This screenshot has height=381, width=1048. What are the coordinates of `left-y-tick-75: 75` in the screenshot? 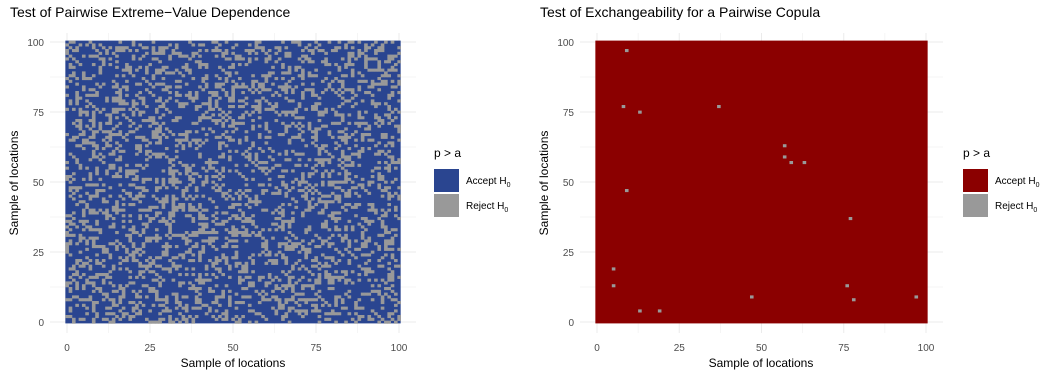 It's located at (39, 113).